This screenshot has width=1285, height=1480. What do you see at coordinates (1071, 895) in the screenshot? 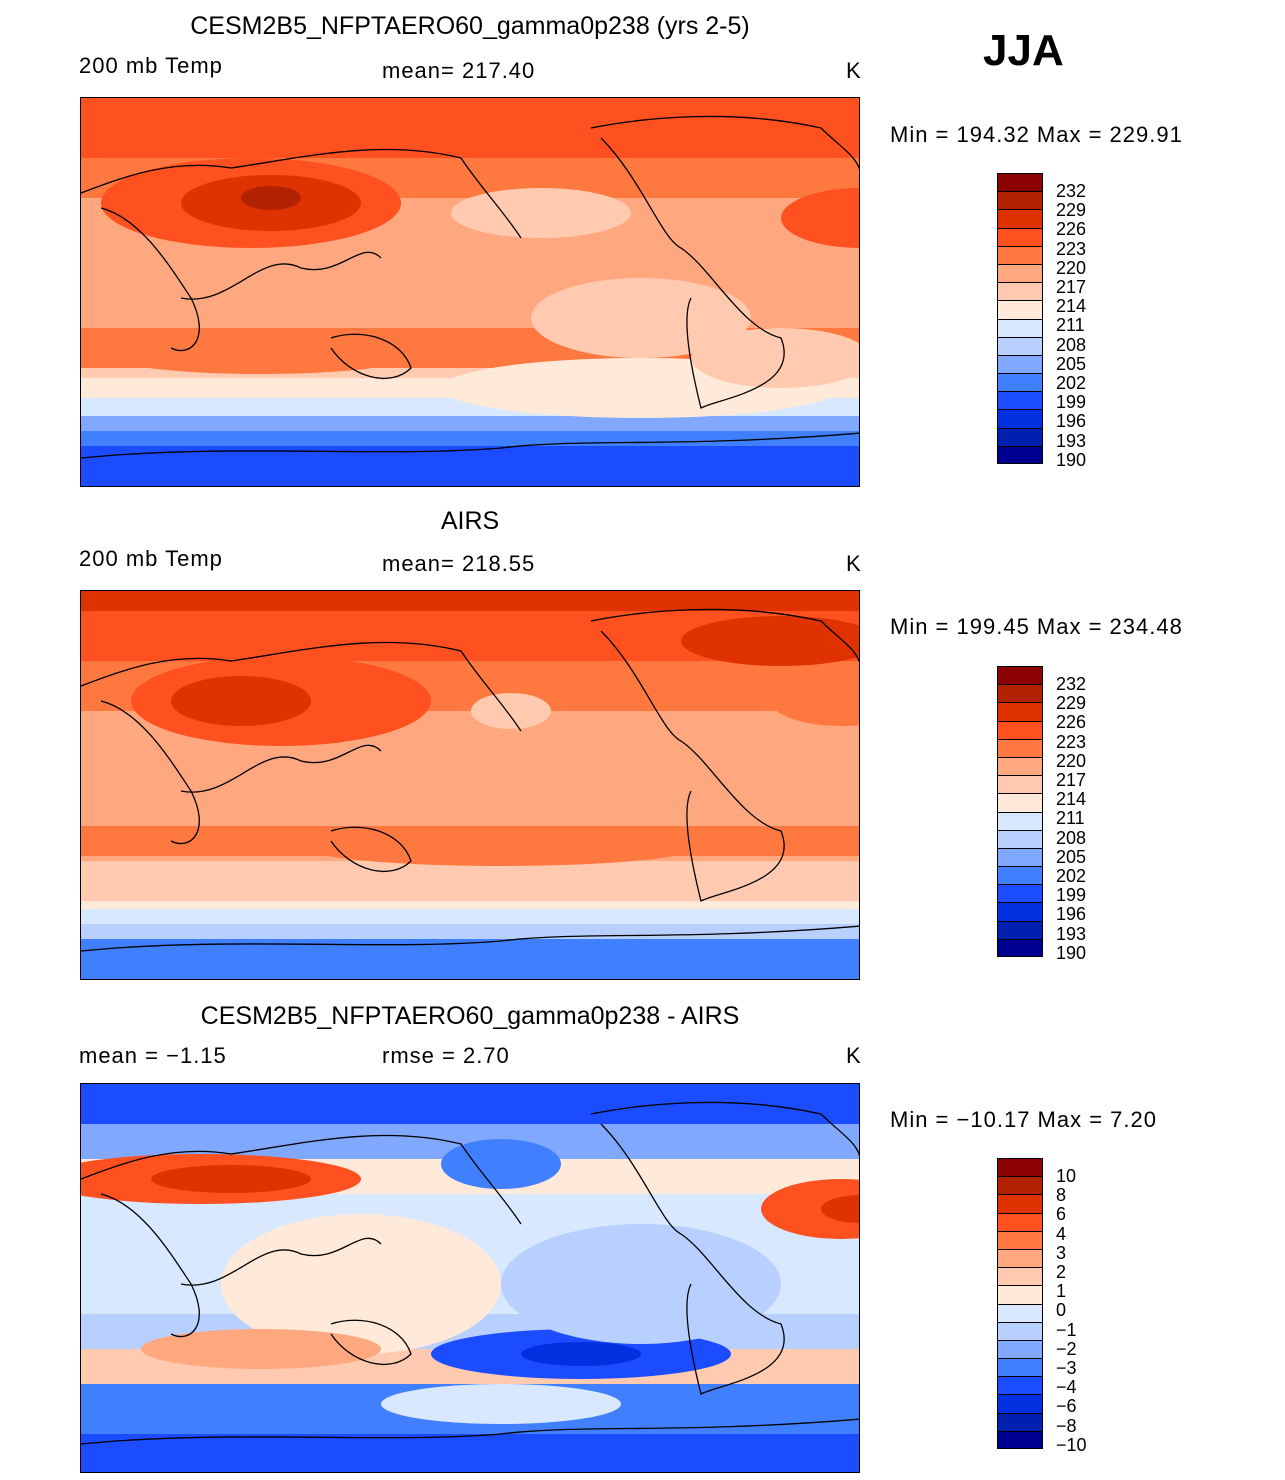
I see `colorbar-tick-label: 199` at bounding box center [1071, 895].